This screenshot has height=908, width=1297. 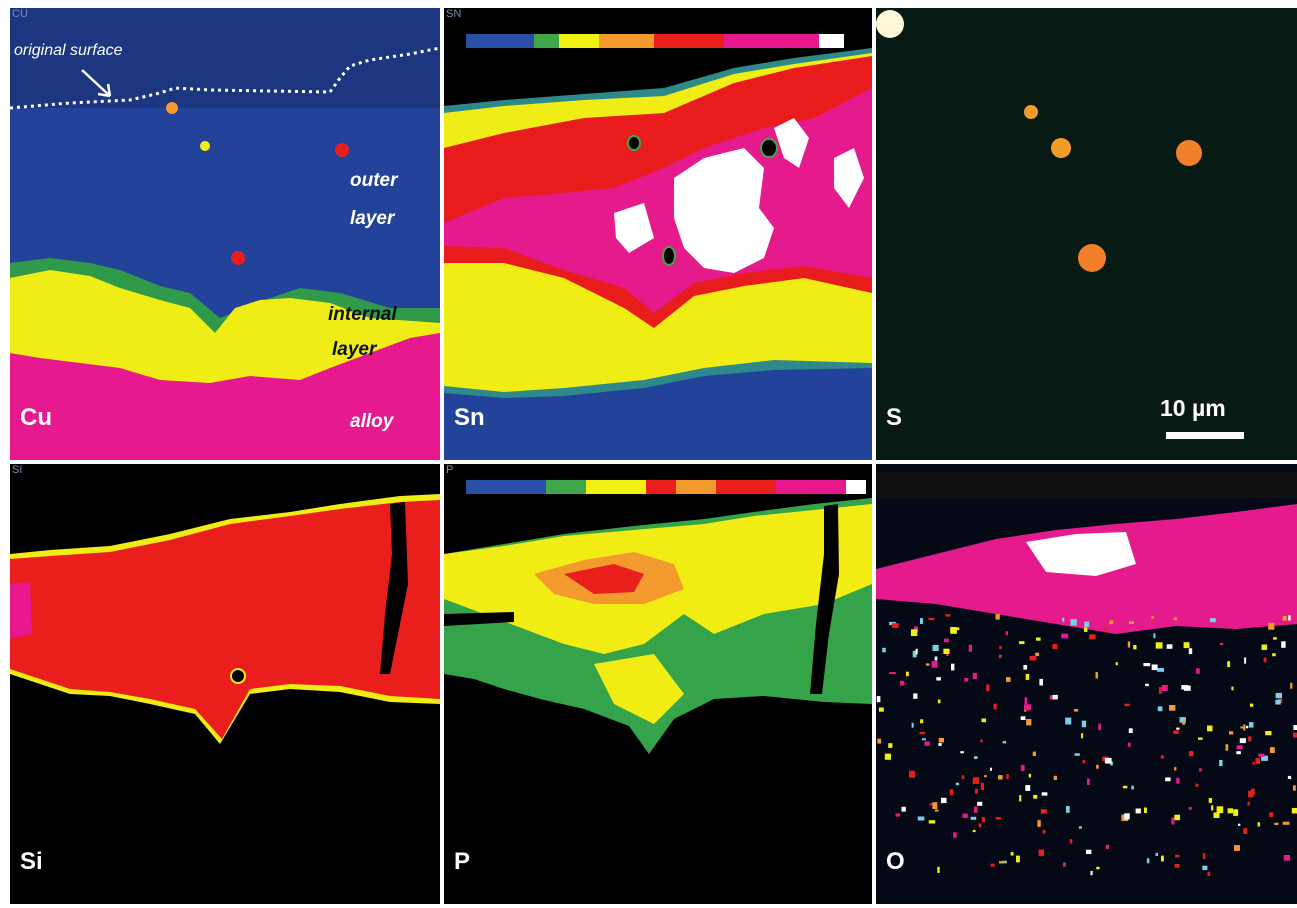 I want to click on panel-corner-label: CU, so click(x=20, y=14).